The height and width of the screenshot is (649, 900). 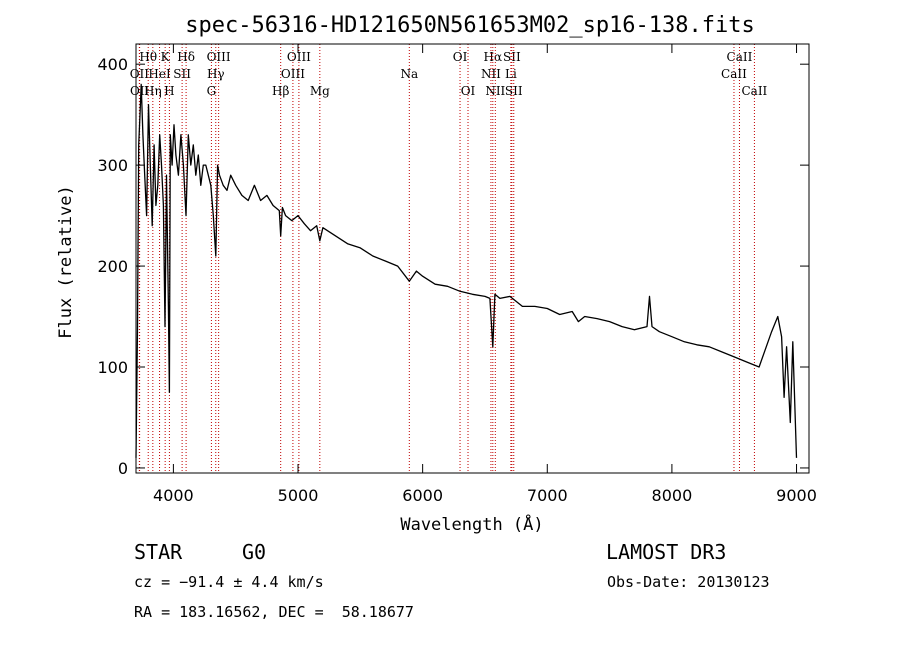 I want to click on line-label-23: Li, so click(x=511, y=74).